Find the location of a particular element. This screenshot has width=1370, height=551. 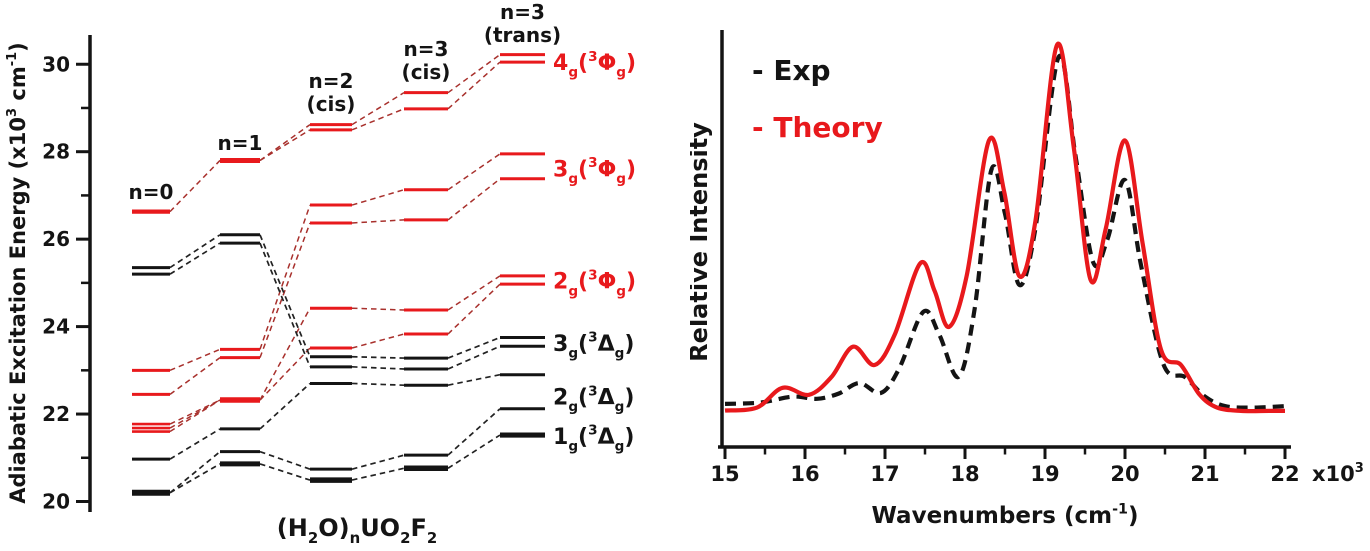

y-axis-title: Adiabatic Excitation Energy (x103 cm-1) is located at coordinates (17, 273).